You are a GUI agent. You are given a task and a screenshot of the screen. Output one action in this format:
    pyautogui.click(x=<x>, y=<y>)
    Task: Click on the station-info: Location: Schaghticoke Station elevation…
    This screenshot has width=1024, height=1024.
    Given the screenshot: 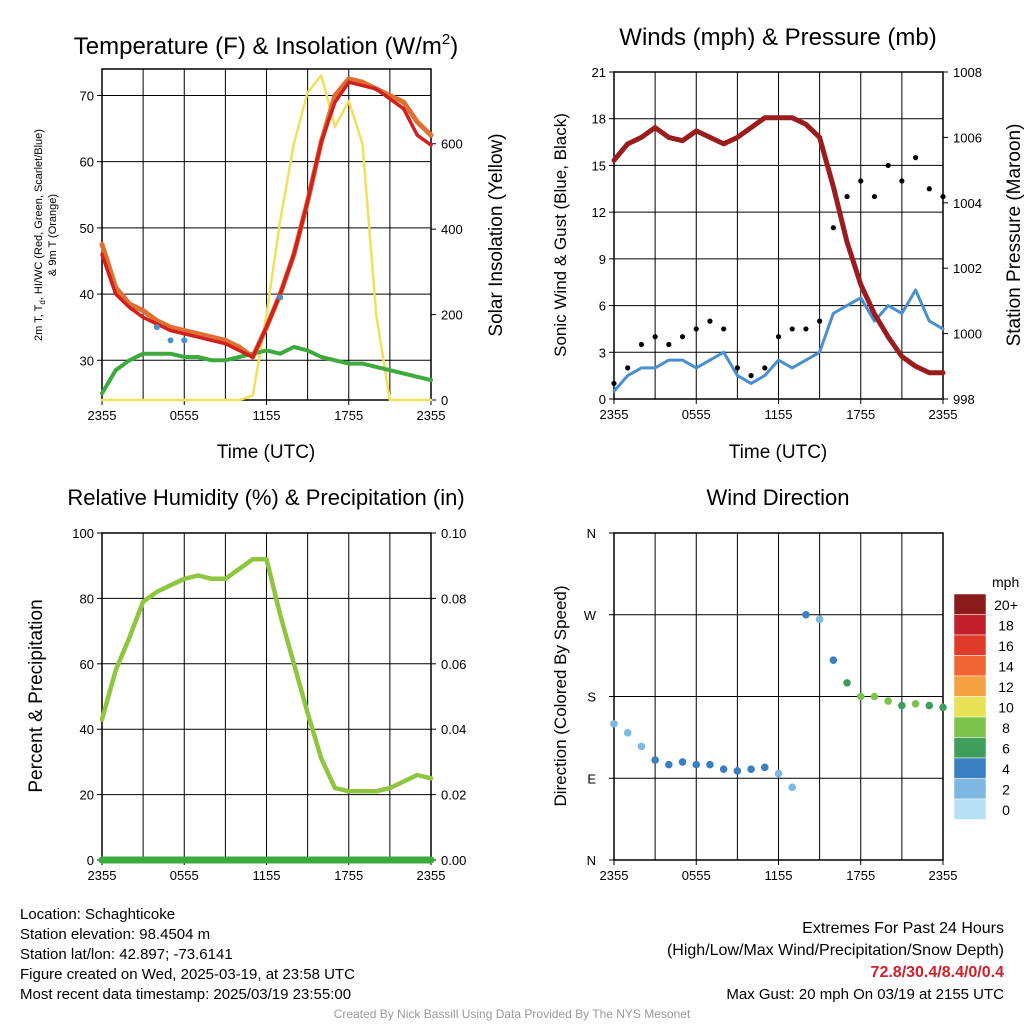 What is the action you would take?
    pyautogui.click(x=187, y=955)
    